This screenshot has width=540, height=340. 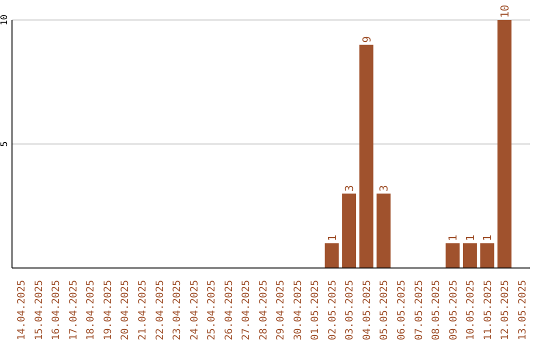 What do you see at coordinates (143, 310) in the screenshot?
I see `x-tick-label: 21.04.2025` at bounding box center [143, 310].